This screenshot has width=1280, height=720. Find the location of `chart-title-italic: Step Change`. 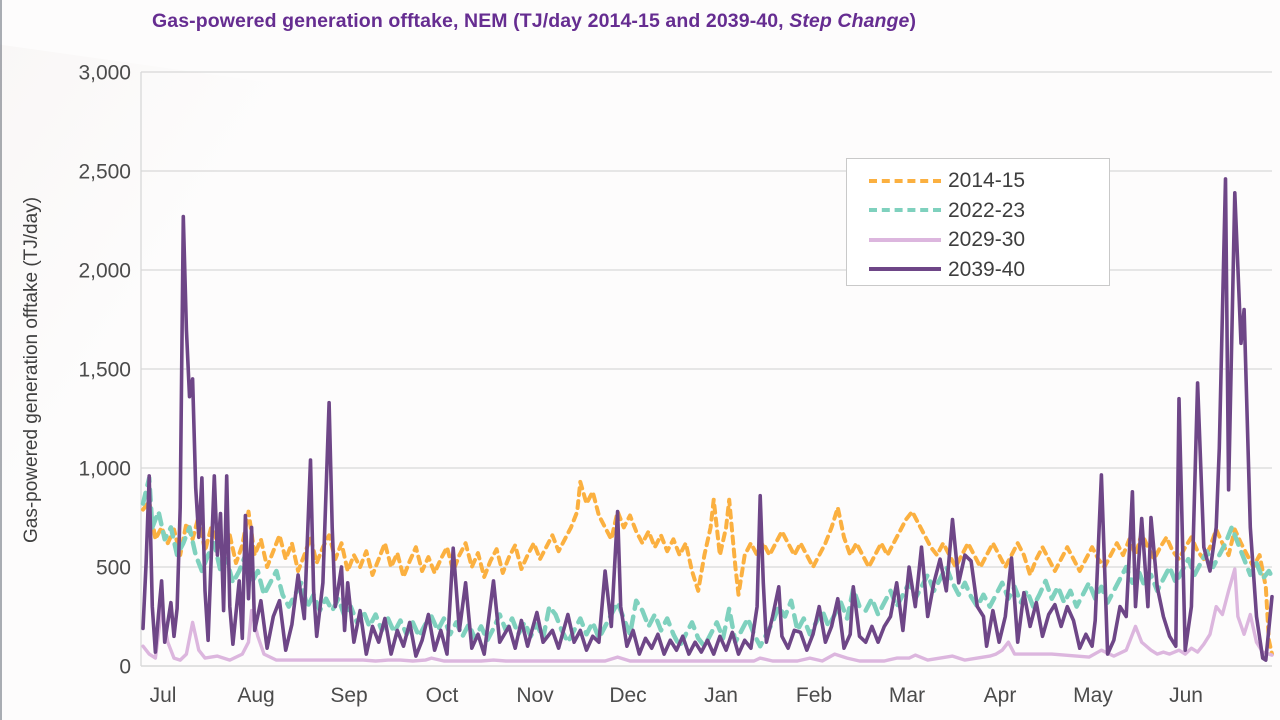

chart-title-italic: Step Change is located at coordinates (849, 21).